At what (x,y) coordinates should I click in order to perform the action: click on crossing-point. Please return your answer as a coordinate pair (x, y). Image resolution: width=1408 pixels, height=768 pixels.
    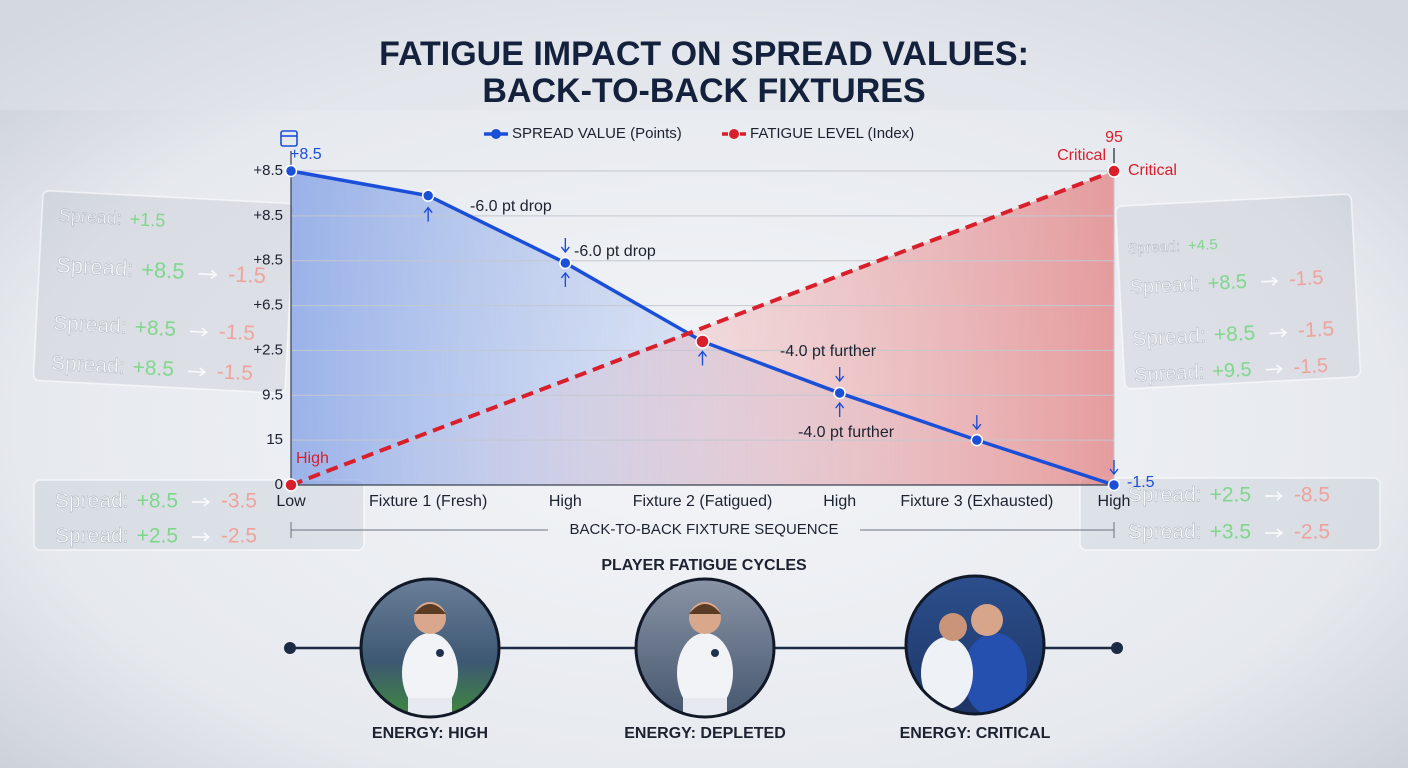
    Looking at the image, I should click on (702, 341).